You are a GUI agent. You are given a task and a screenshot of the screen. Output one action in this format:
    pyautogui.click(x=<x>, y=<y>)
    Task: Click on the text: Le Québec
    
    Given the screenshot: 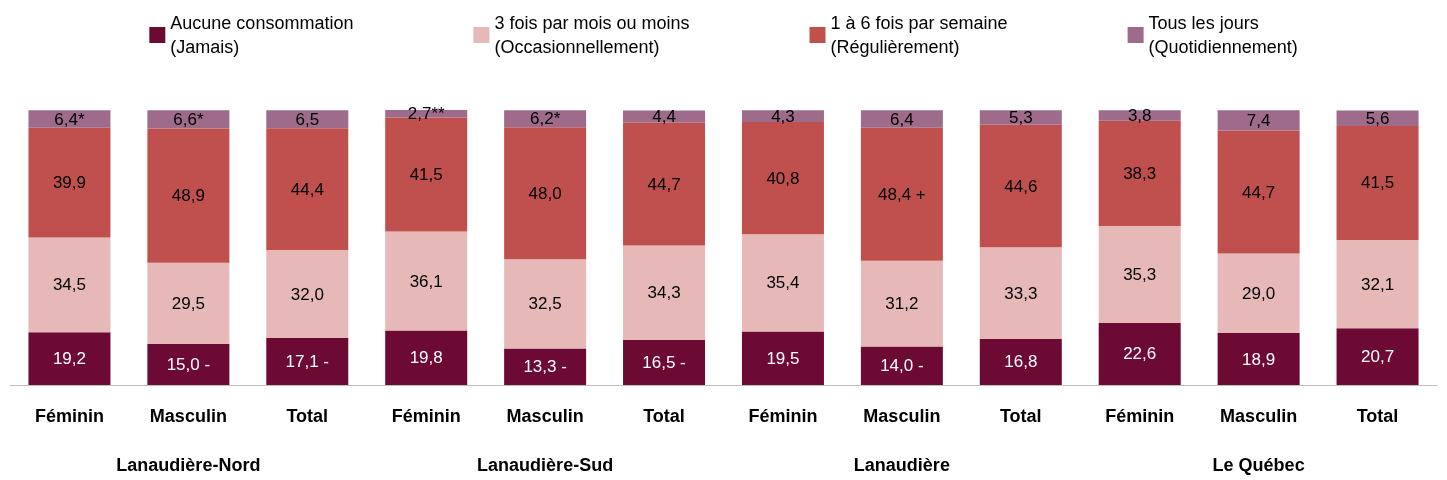 What is the action you would take?
    pyautogui.click(x=1258, y=465)
    